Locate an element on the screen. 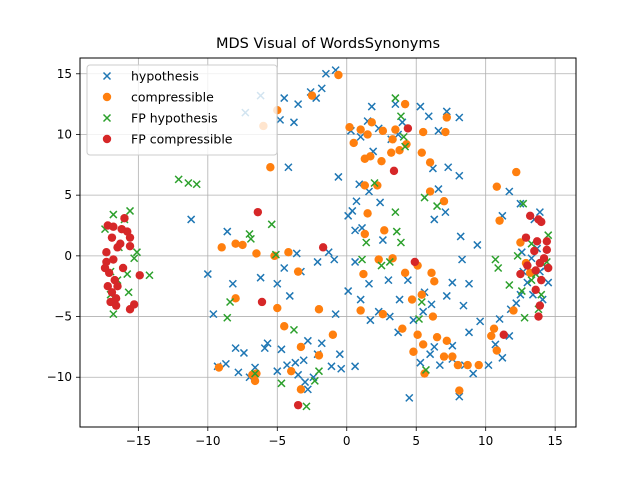 This screenshot has height=480, width=640. y-tick-label: 5 is located at coordinates (68, 195).